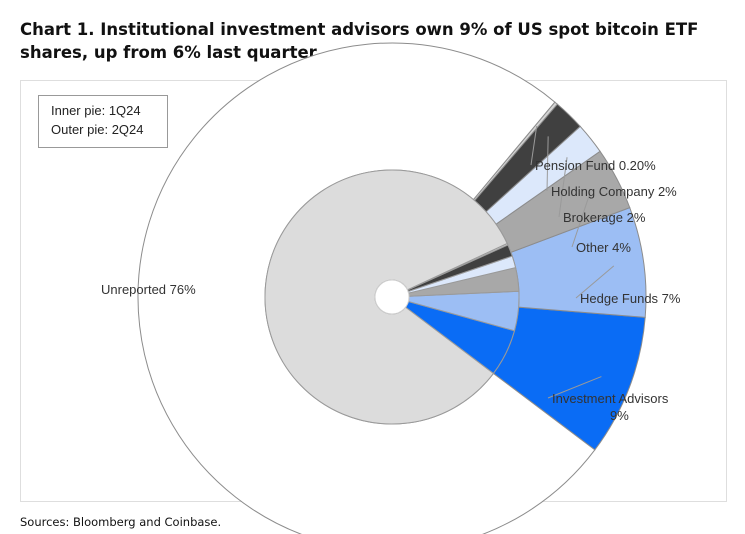  What do you see at coordinates (574, 387) in the screenshot?
I see `leader-investment-advisors` at bounding box center [574, 387].